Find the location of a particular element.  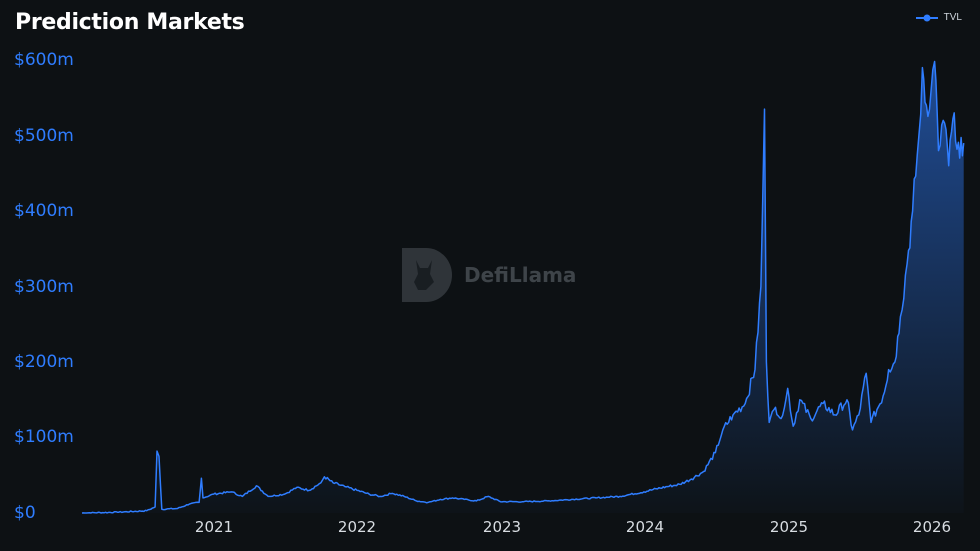

legend-label: TVL is located at coordinates (952, 17).